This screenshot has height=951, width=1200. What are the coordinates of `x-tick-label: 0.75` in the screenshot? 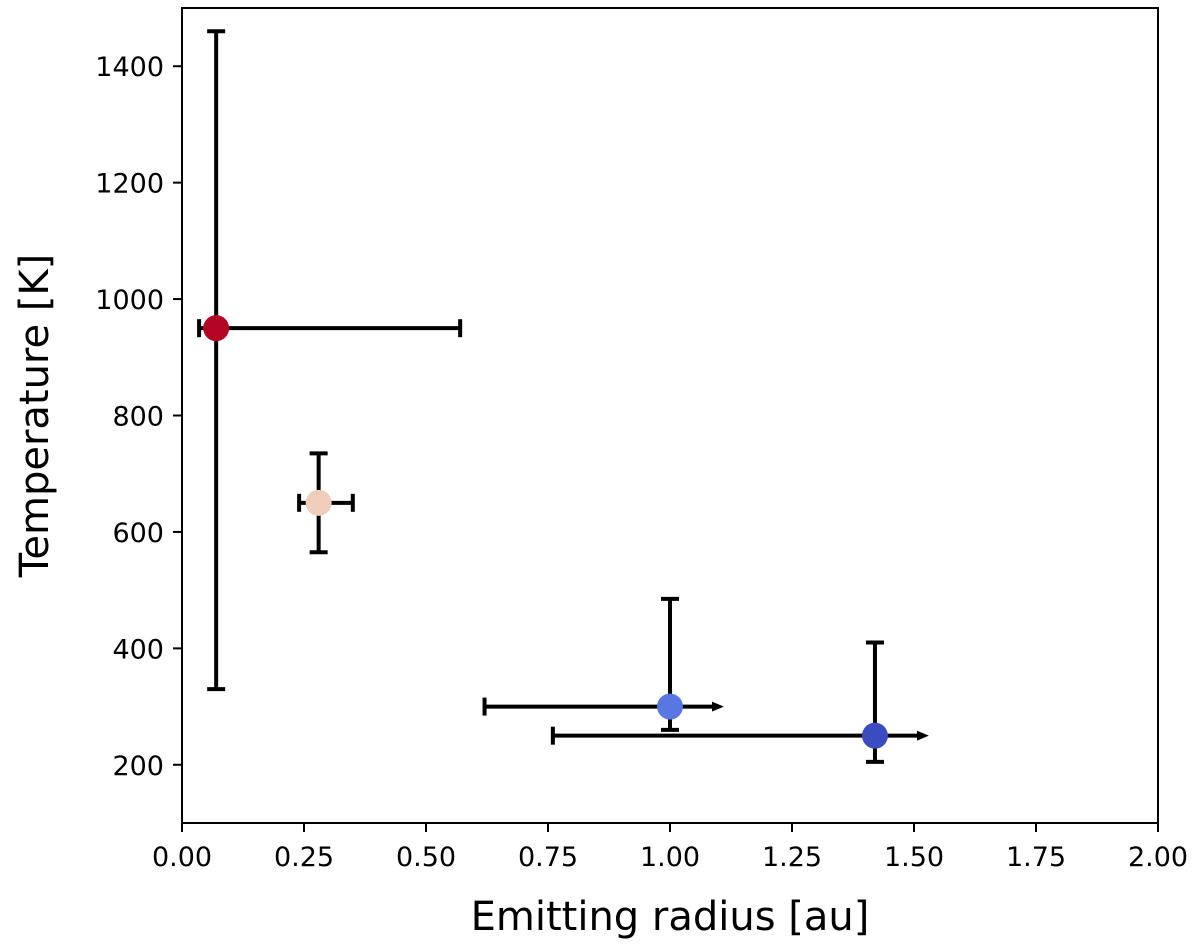 It's located at (548, 857).